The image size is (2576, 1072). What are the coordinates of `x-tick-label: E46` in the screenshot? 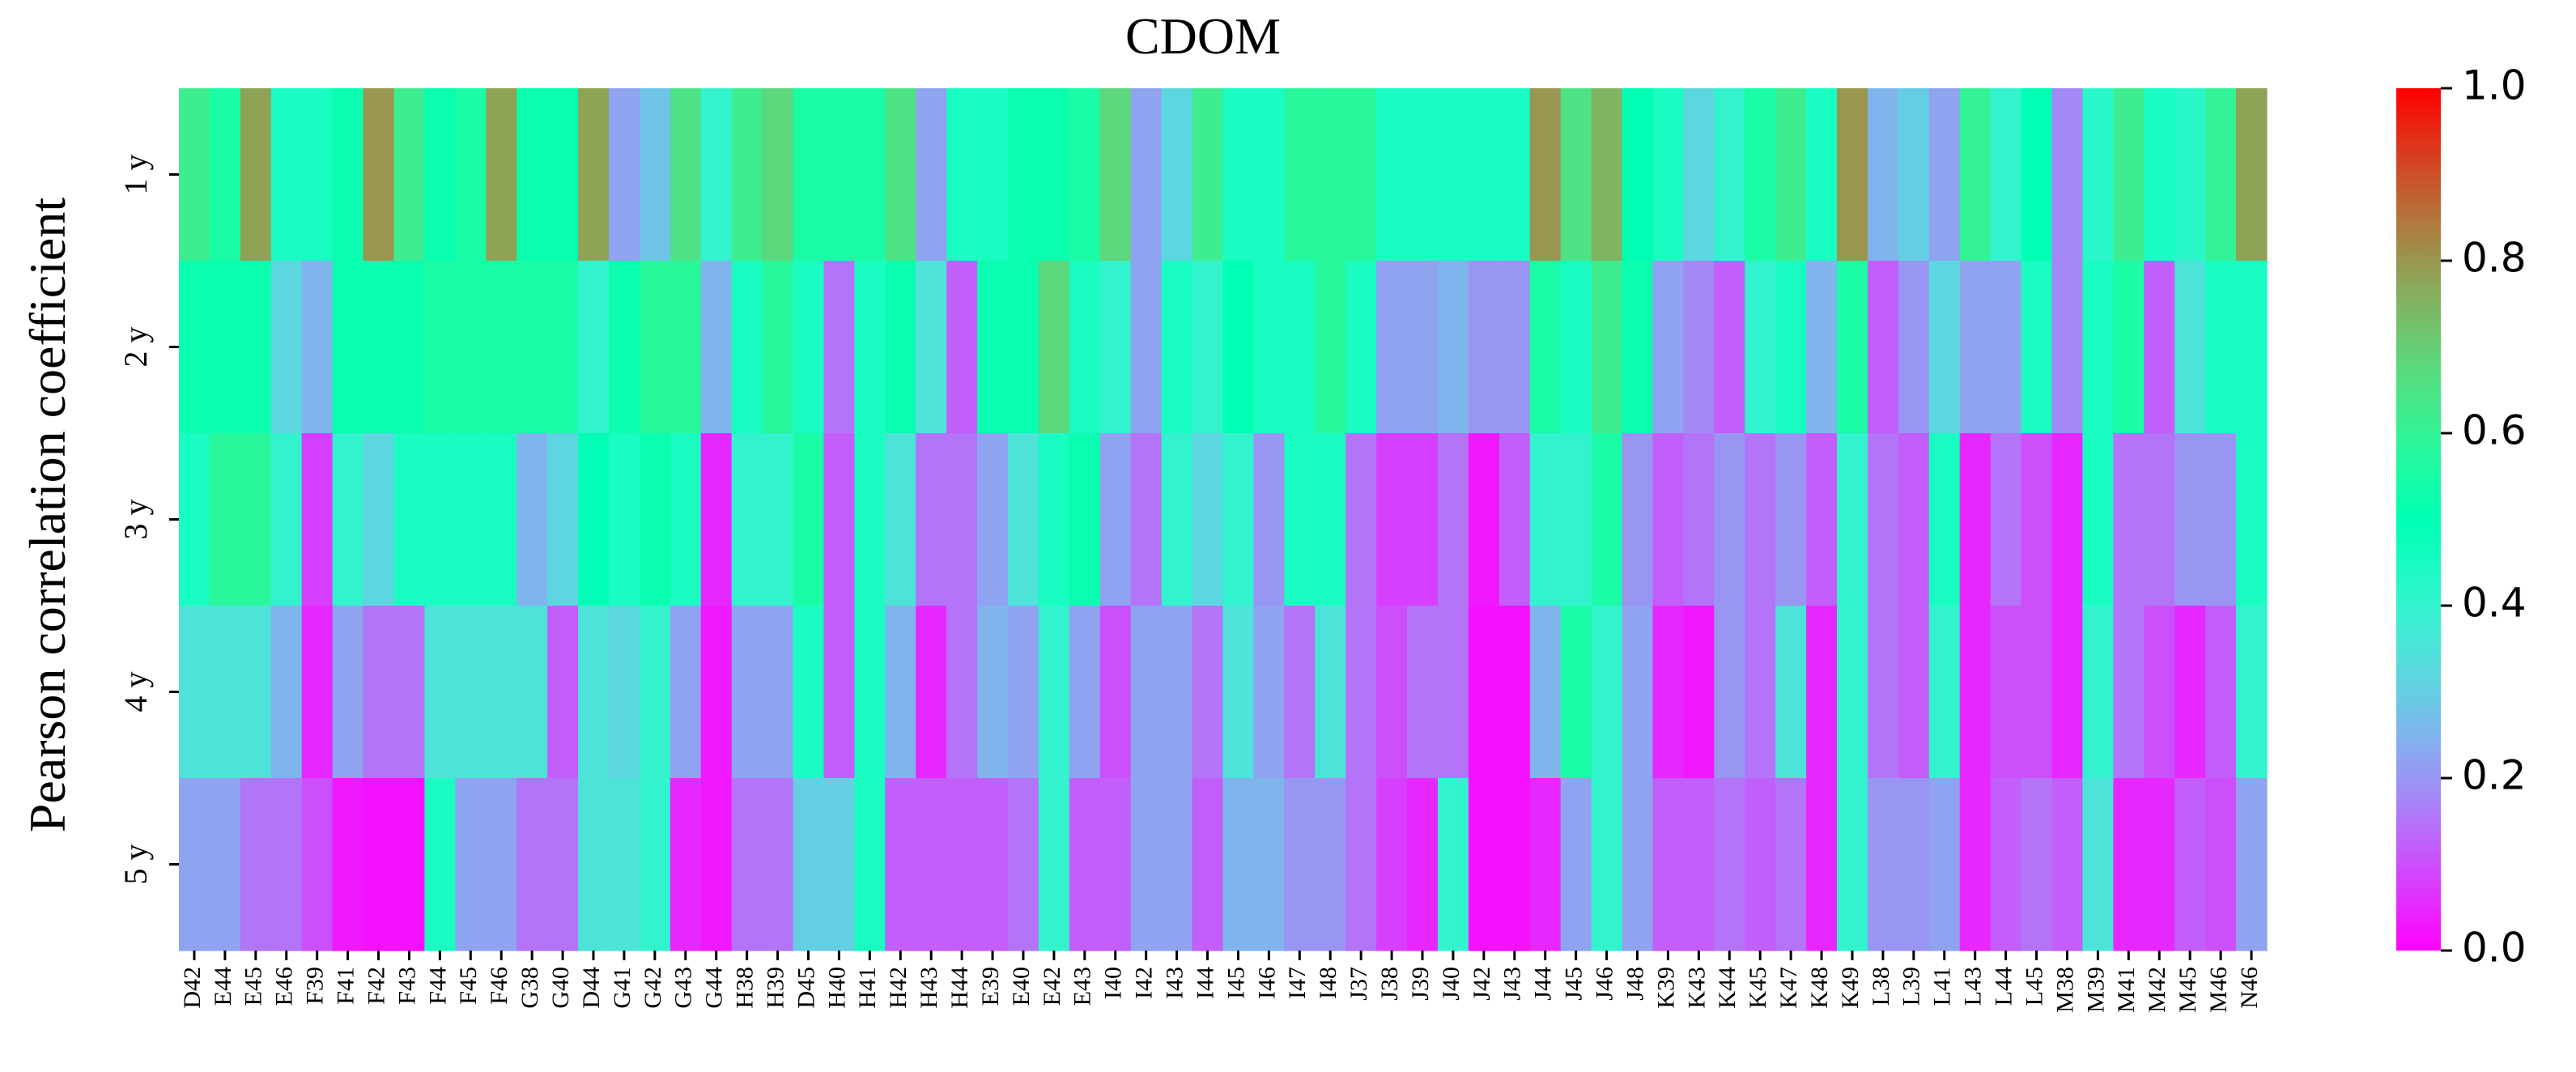 It's located at (284, 986).